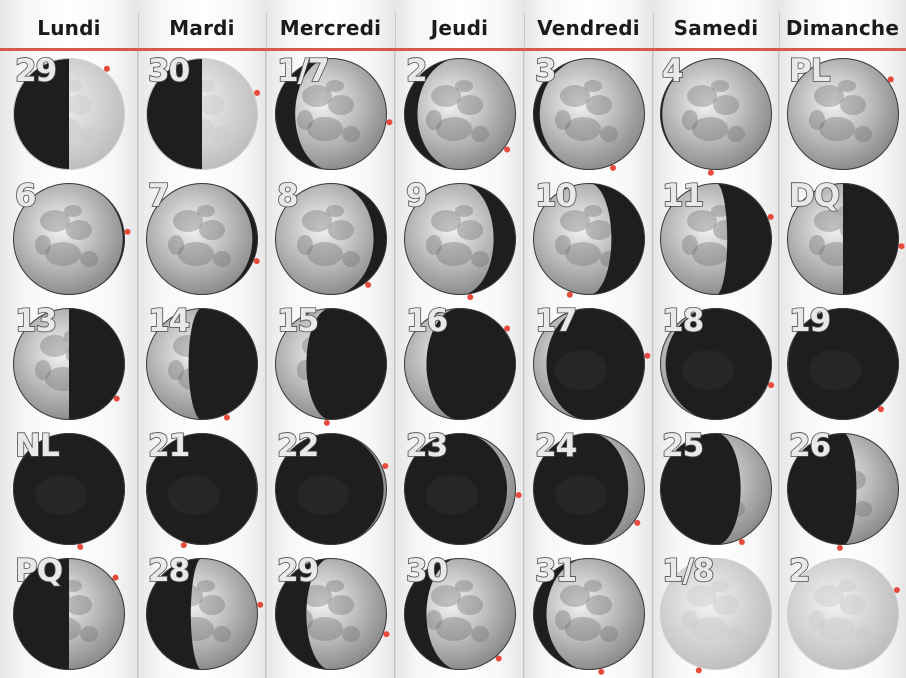 The height and width of the screenshot is (678, 906). I want to click on moon-day-cell: 17, so click(592, 361).